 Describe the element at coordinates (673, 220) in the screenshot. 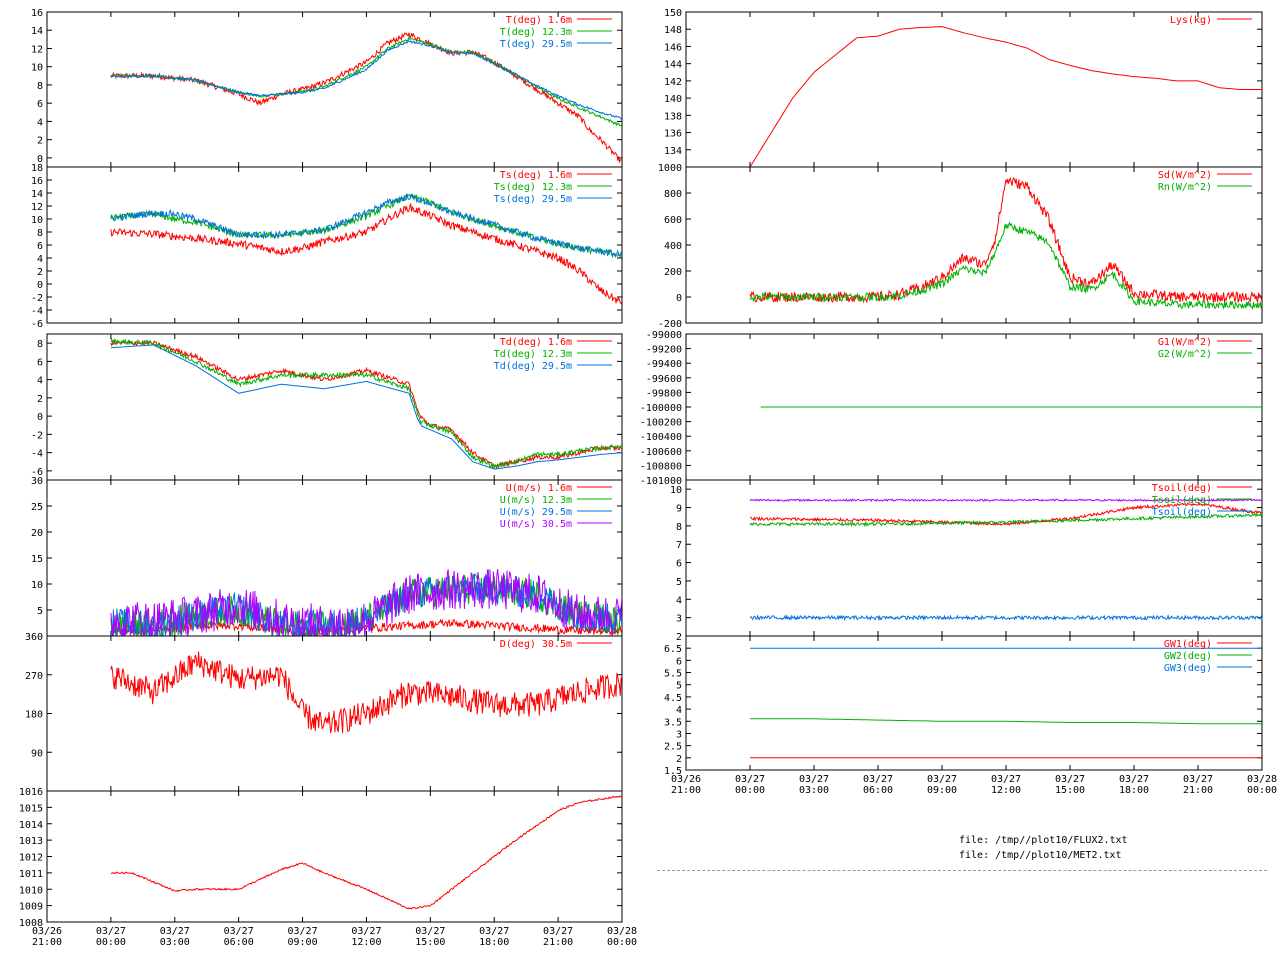

I see `y-tick-label: 600` at that location.